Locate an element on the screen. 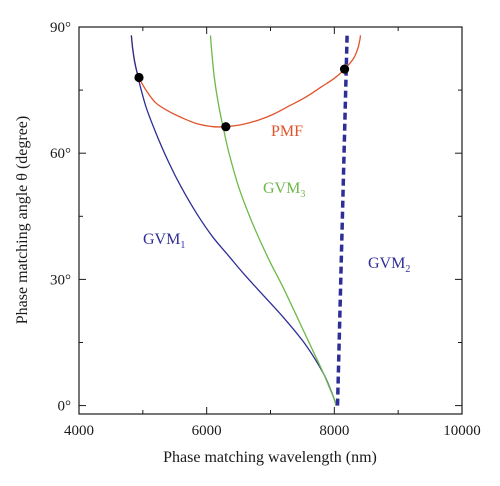  y-tick-label: 90° is located at coordinates (60, 28).